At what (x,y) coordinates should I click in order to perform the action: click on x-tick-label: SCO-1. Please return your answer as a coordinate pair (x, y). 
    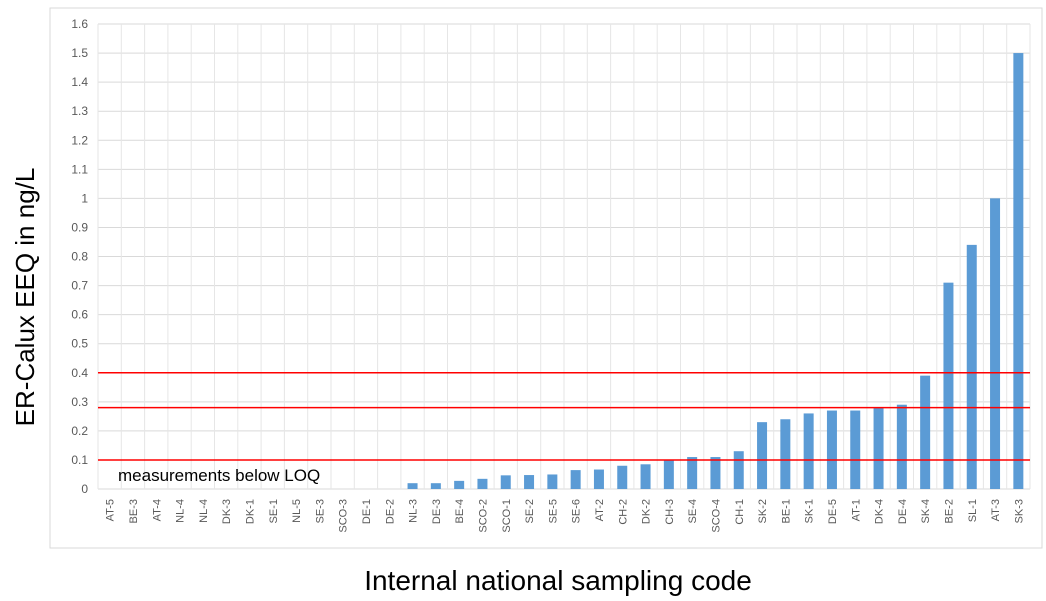
    Looking at the image, I should click on (507, 516).